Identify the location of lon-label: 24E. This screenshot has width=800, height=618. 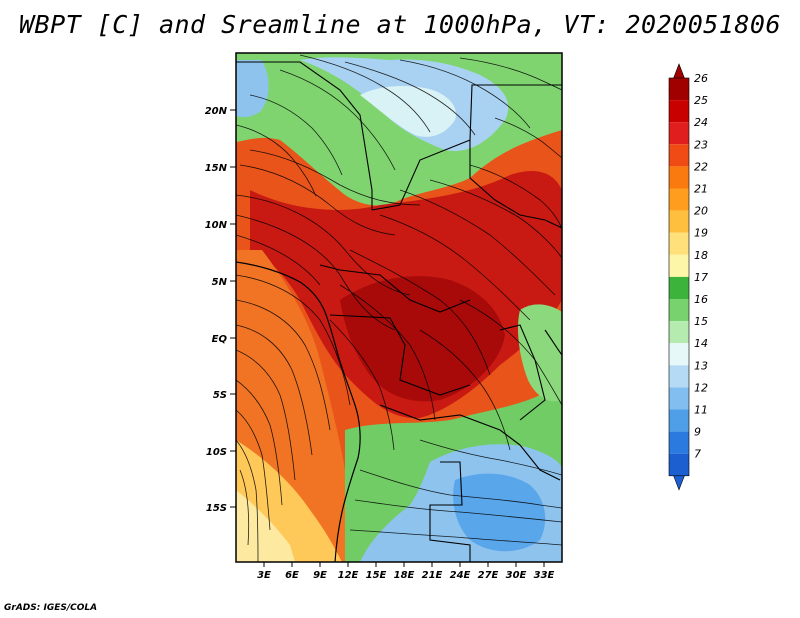
(460, 575).